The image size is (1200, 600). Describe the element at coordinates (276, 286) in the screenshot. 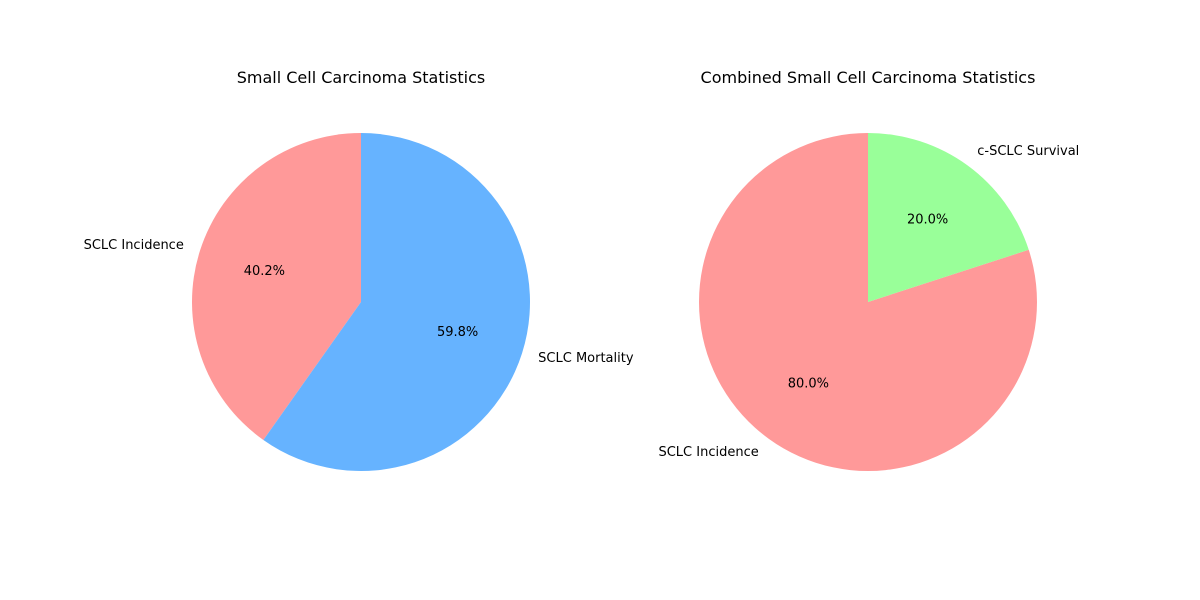

I see `pie-slice-sclc-incidence` at that location.